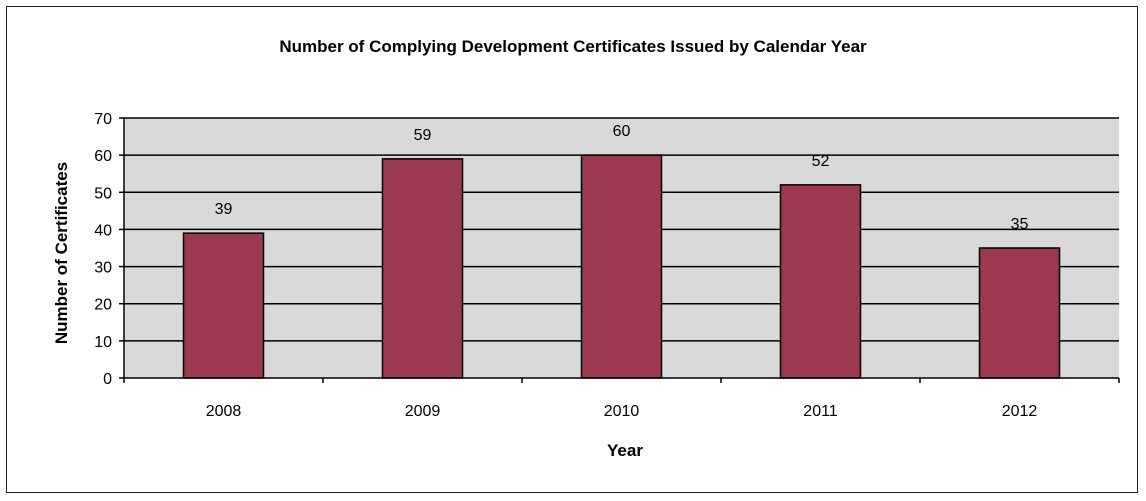  I want to click on x-tick-label: 2010, so click(622, 411).